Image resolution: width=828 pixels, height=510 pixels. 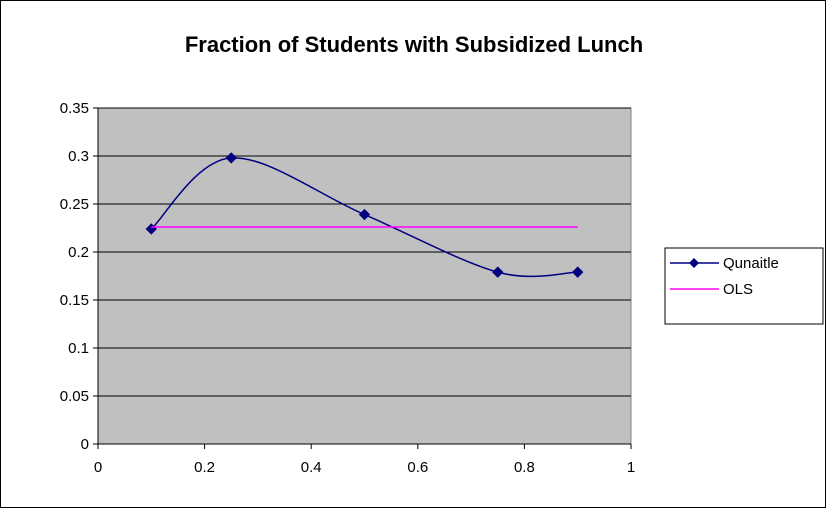 What do you see at coordinates (711, 289) in the screenshot?
I see `legend-item-ols: OLS` at bounding box center [711, 289].